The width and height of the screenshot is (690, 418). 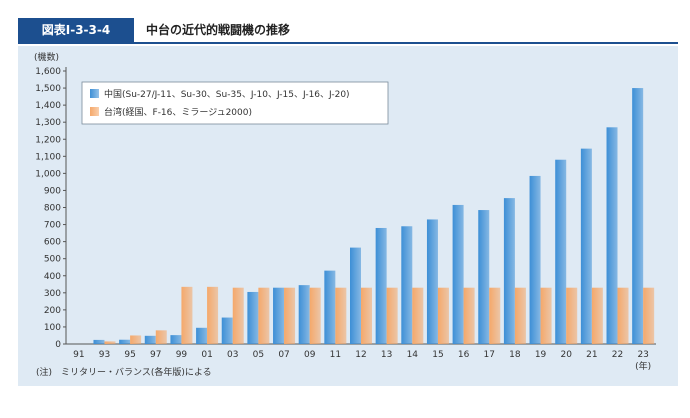 I want to click on legend-box, so click(x=235, y=103).